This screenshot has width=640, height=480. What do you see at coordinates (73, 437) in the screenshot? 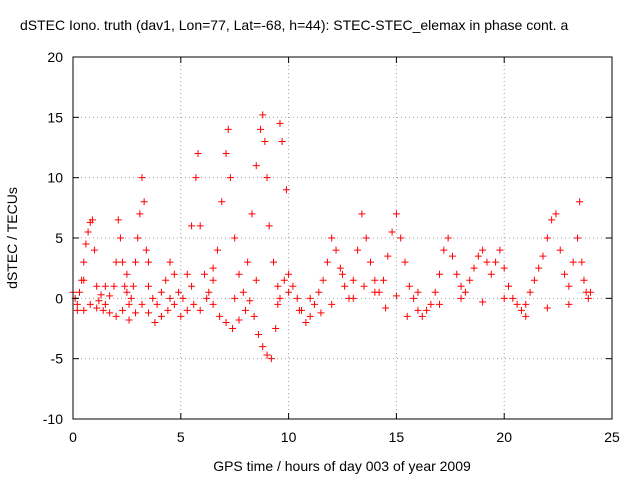
I see `x-tick-label: 0` at bounding box center [73, 437].